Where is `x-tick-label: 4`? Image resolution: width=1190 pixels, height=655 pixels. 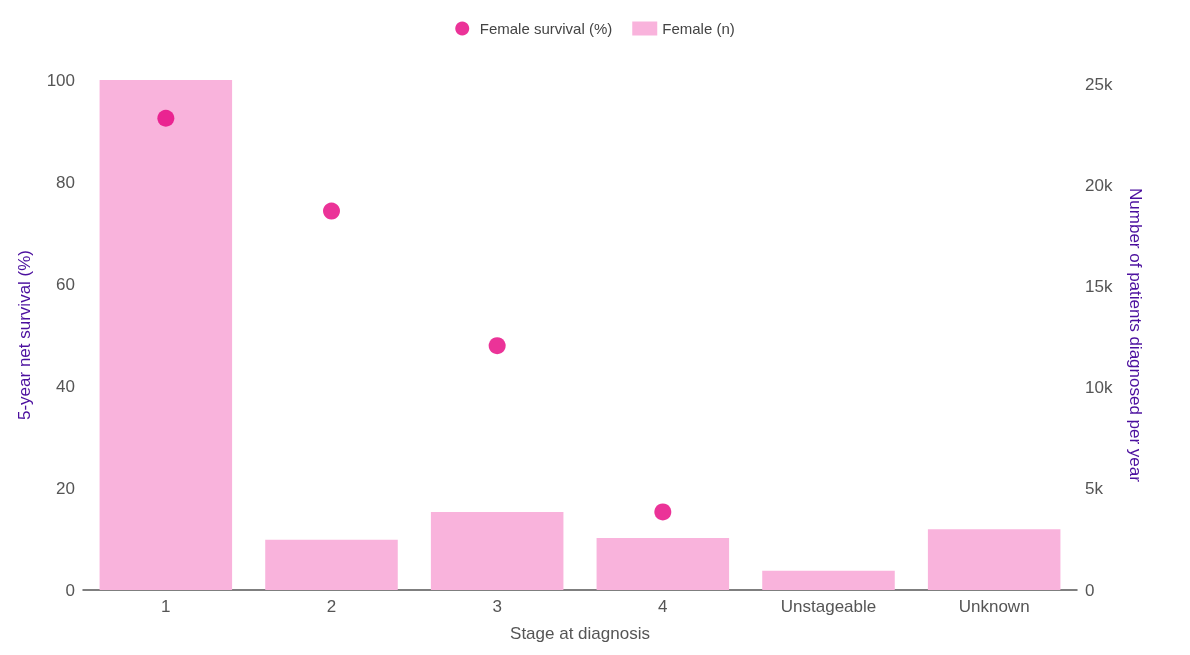
x-tick-label: 4 is located at coordinates (663, 606).